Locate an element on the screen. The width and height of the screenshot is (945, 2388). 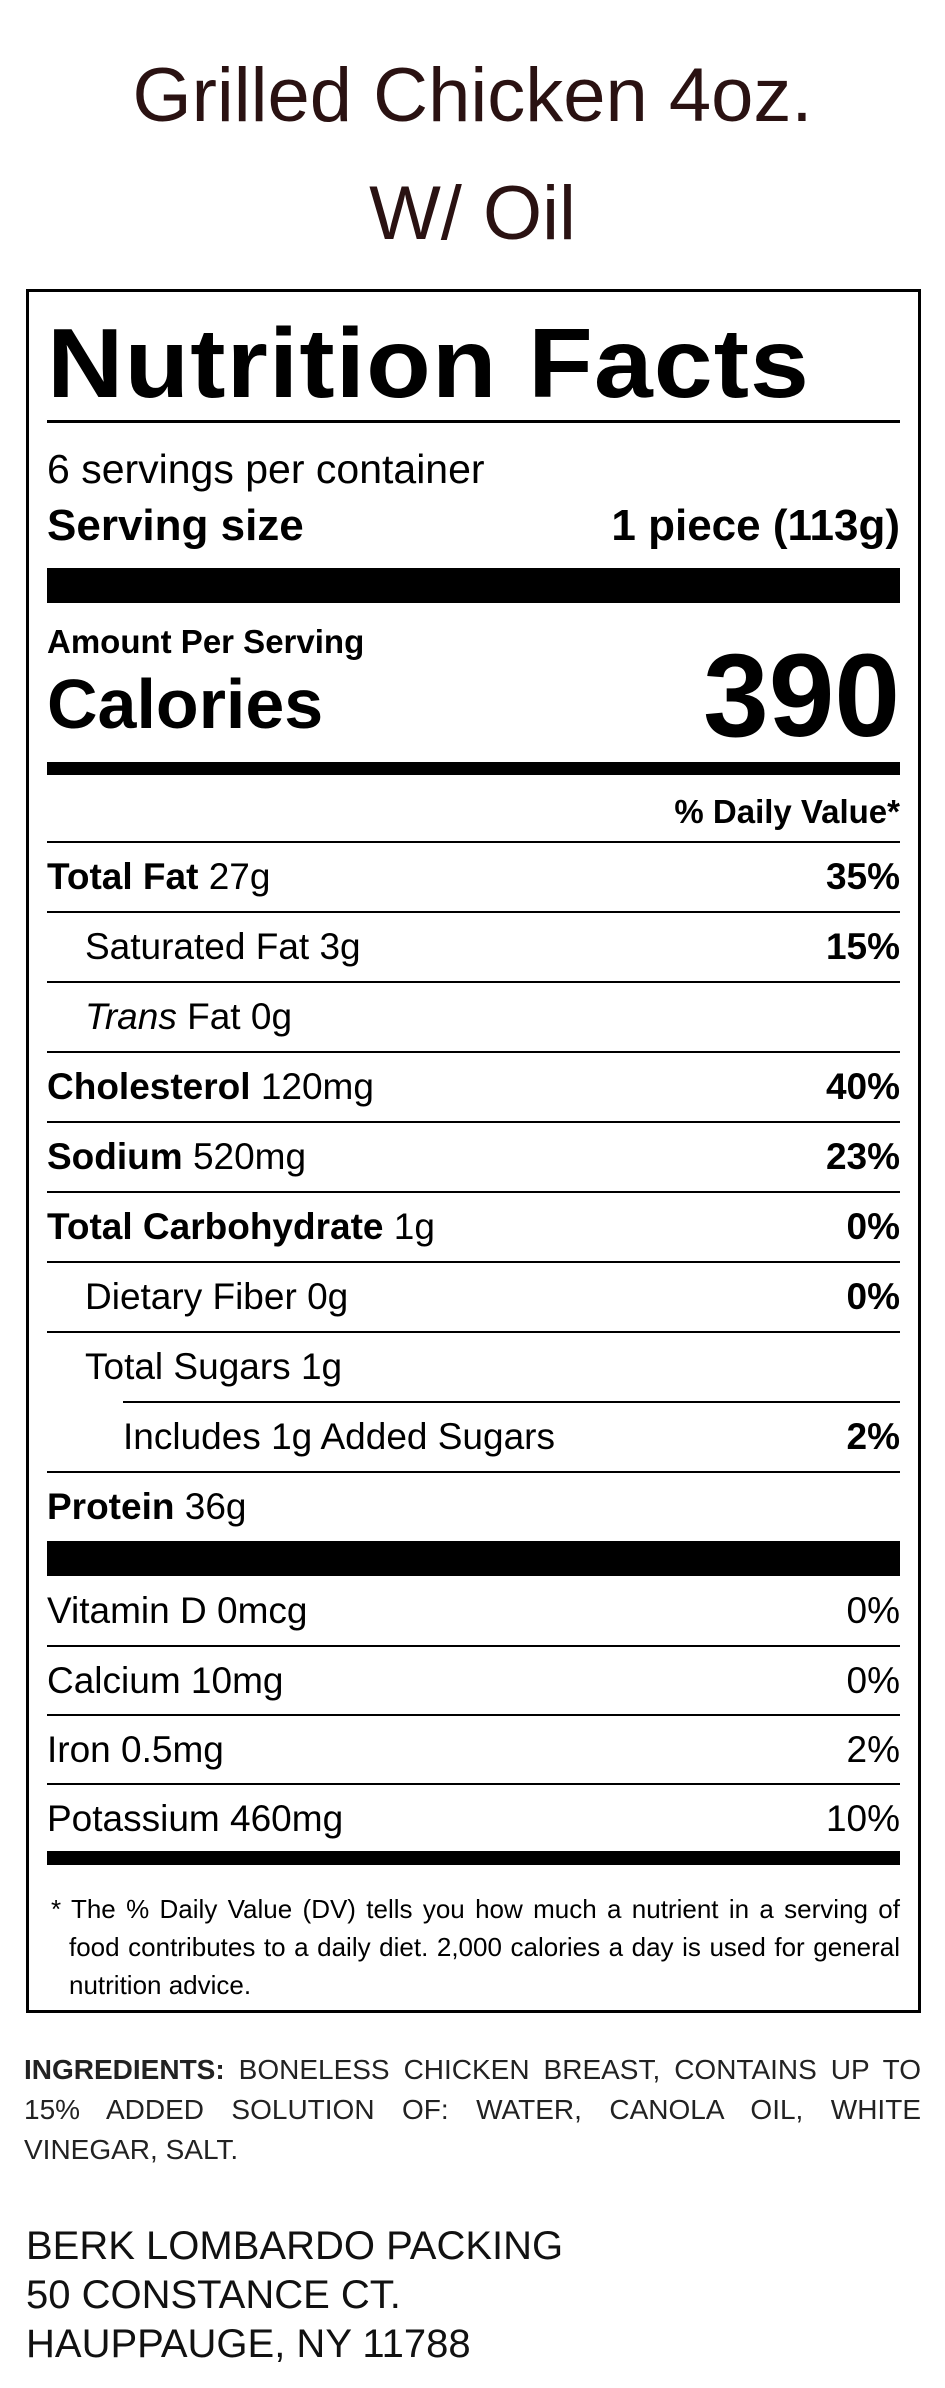
vitamin-name: Iron is located at coordinates (79, 1749).